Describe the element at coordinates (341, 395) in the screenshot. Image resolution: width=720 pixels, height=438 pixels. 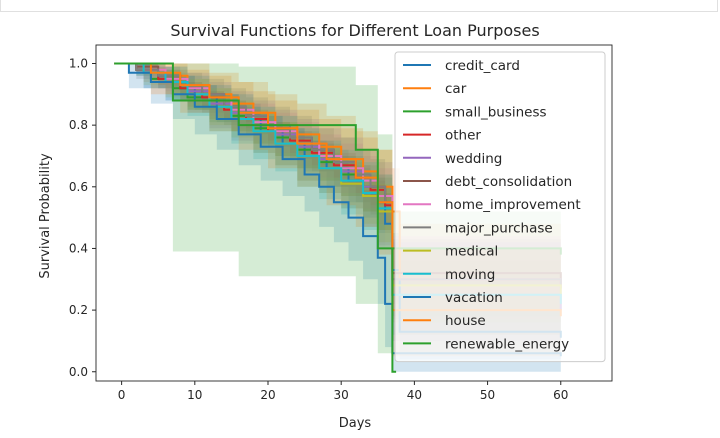
I see `x-tick-label: 30` at that location.